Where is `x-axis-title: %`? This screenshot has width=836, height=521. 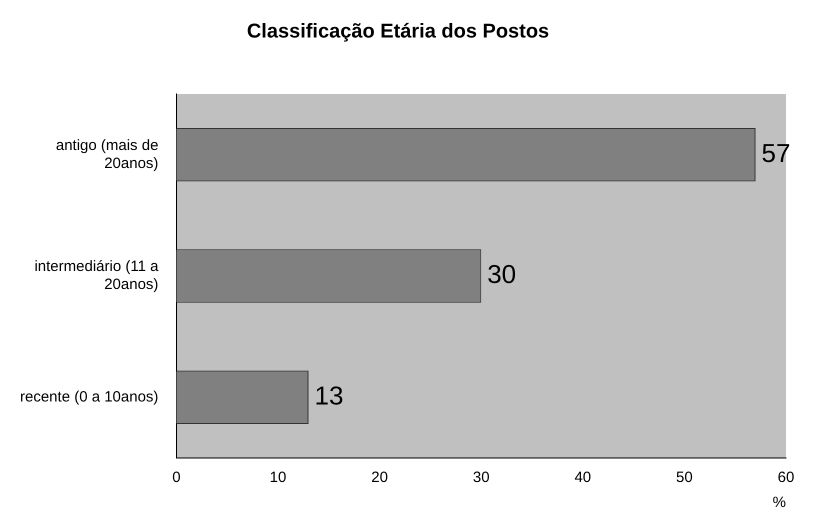 x-axis-title: % is located at coordinates (779, 503).